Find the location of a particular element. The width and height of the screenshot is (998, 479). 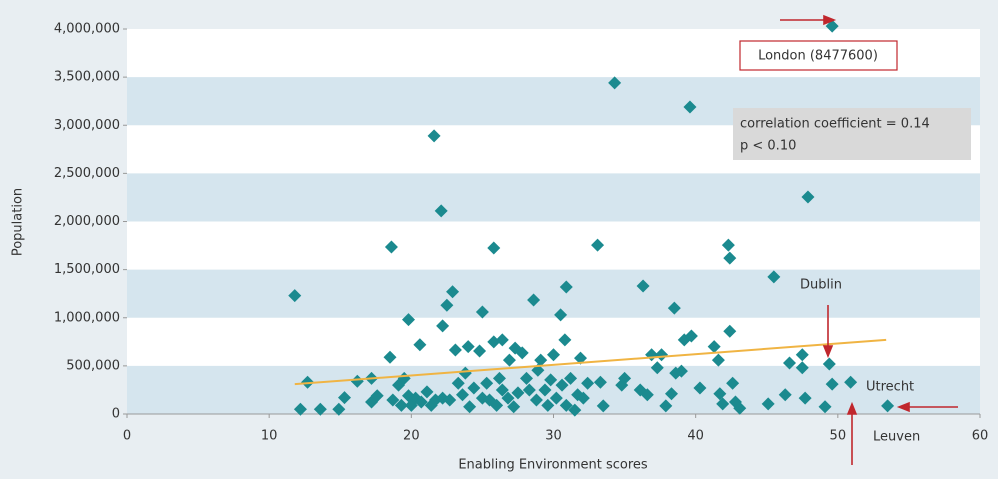

y-tick-label: 1,500,000 is located at coordinates (87, 269).